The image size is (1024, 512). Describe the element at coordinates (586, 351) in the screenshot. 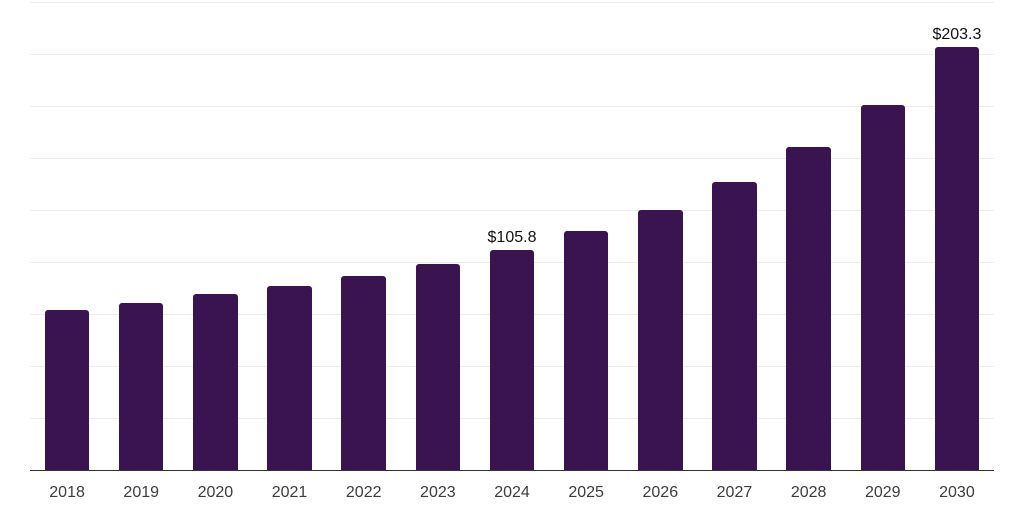

I see `bar-2025` at that location.